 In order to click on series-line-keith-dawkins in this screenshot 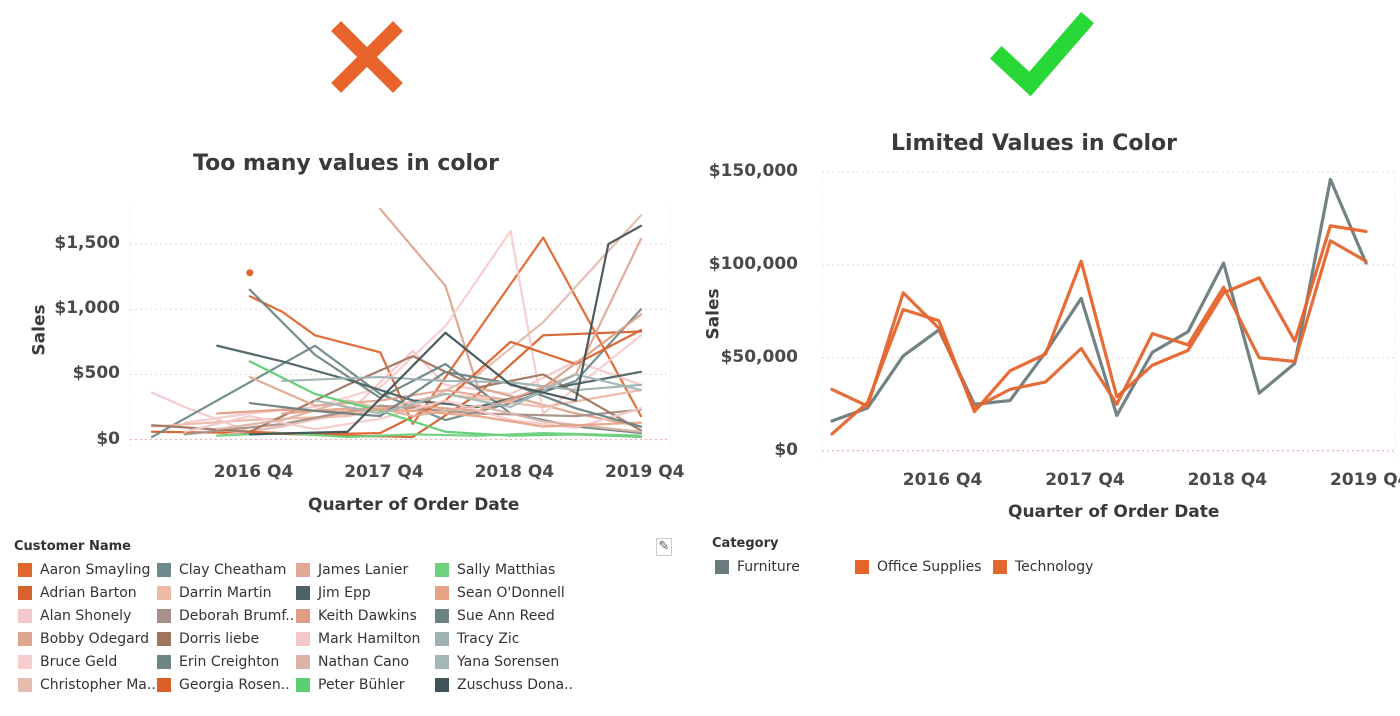, I will do `click(429, 364)`.